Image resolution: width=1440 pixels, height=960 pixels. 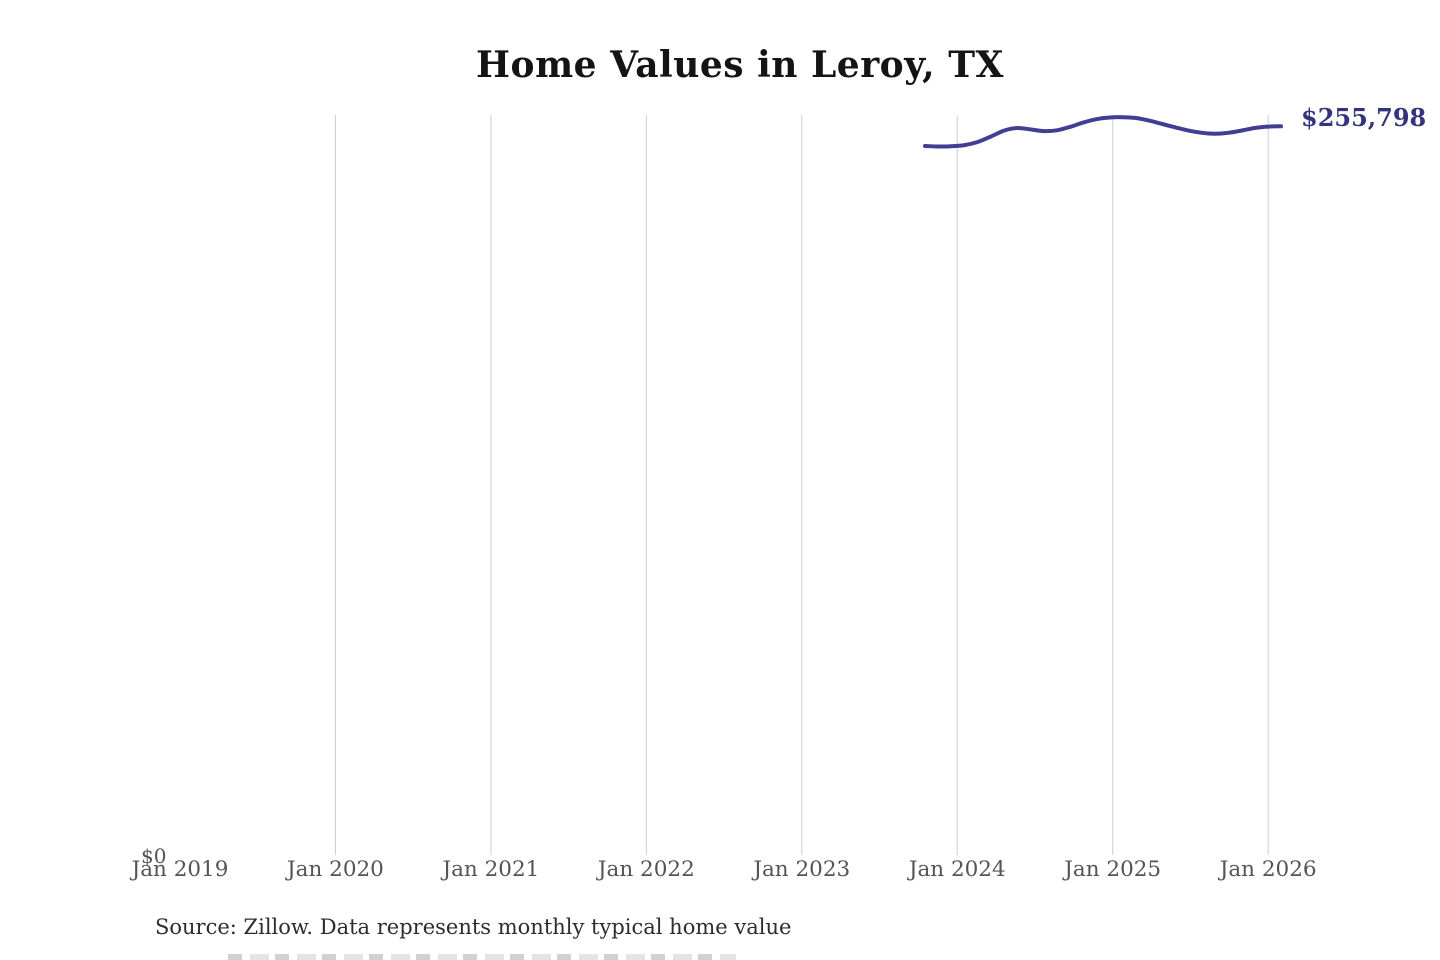 I want to click on x-tick-label: Jan 2023, so click(x=802, y=869).